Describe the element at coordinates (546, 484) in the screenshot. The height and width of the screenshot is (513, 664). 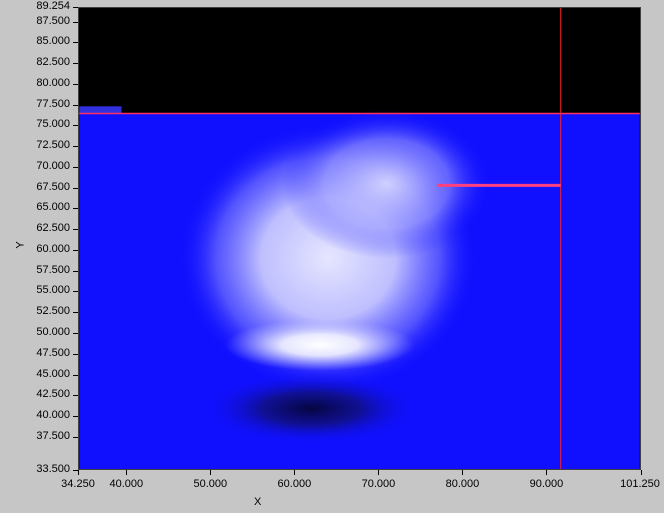
I see `x-tick-label: 90.000` at that location.